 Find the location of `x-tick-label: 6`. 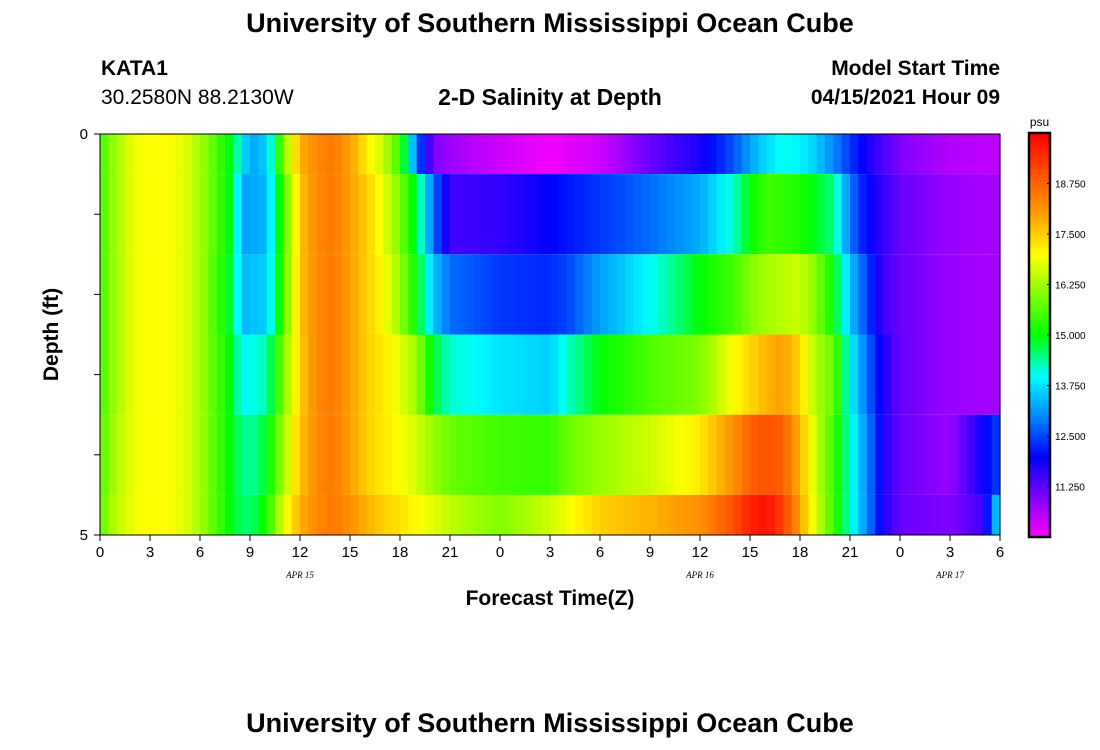

x-tick-label: 6 is located at coordinates (1000, 552).